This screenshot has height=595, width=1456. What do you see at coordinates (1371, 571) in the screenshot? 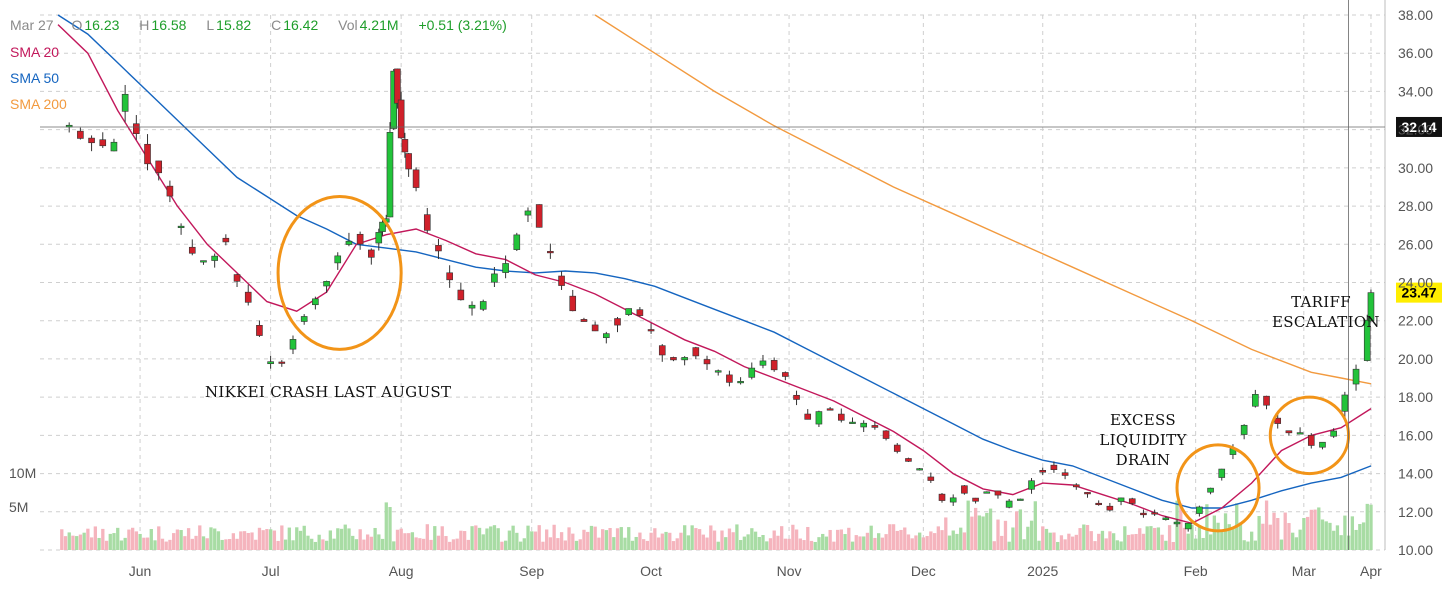
I see `time-tick-label: Apr` at bounding box center [1371, 571].